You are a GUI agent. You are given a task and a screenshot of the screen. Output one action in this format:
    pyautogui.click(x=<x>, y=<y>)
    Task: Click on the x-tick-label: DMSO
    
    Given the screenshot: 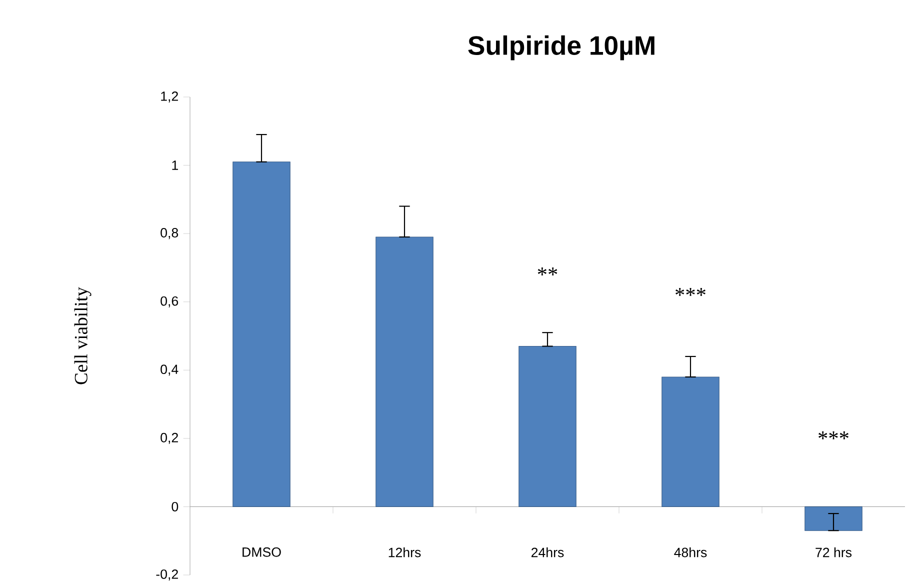 What is the action you would take?
    pyautogui.click(x=261, y=552)
    